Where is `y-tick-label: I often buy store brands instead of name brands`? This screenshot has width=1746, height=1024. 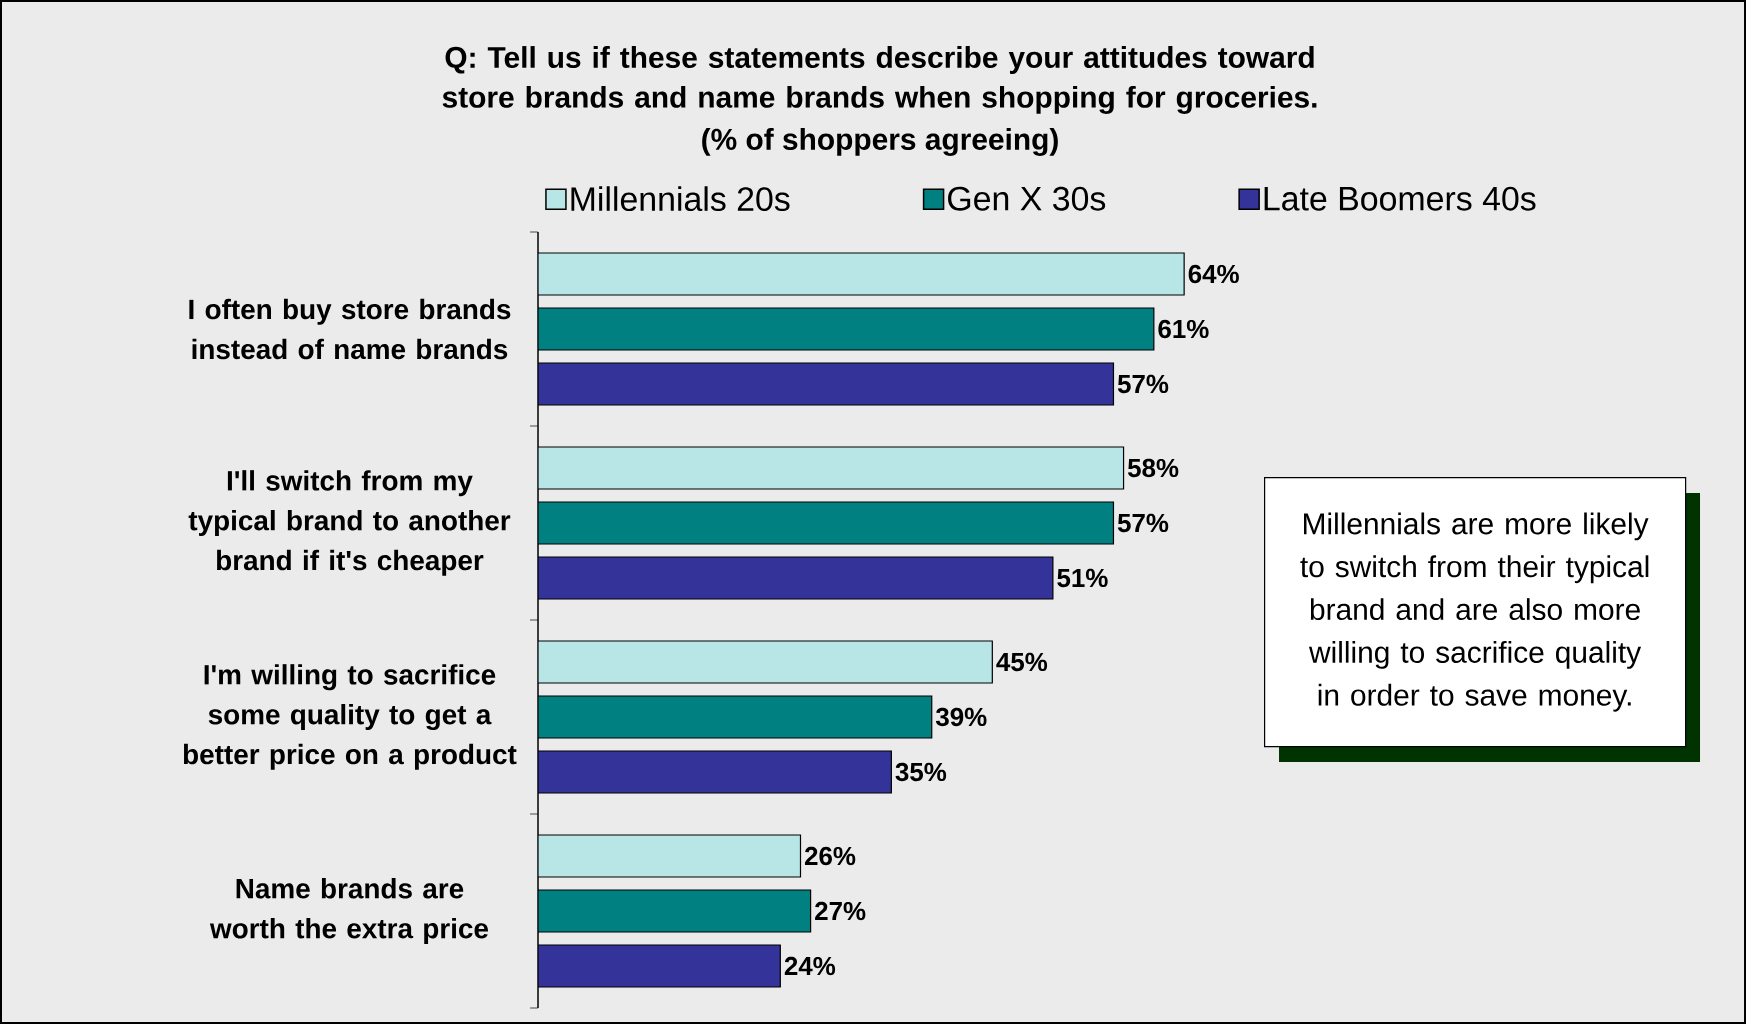 y-tick-label: I often buy store brands instead of name brands is located at coordinates (350, 329).